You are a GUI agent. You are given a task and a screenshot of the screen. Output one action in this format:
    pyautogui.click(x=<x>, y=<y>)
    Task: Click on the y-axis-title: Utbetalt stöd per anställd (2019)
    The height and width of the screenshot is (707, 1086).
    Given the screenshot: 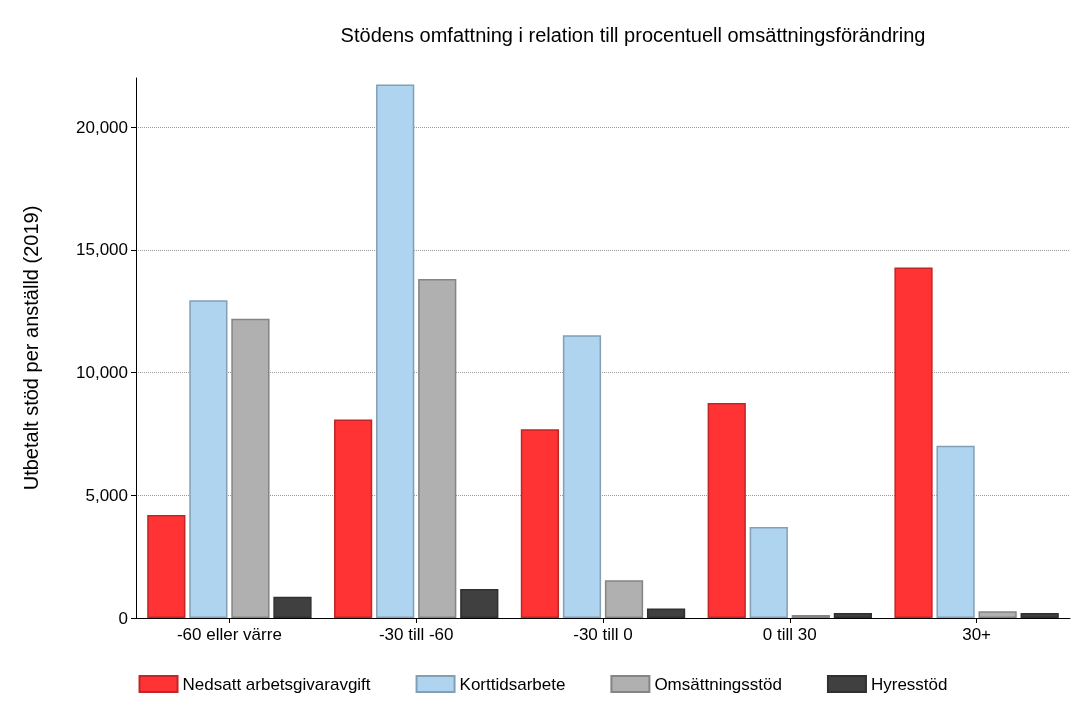 What is the action you would take?
    pyautogui.click(x=31, y=348)
    